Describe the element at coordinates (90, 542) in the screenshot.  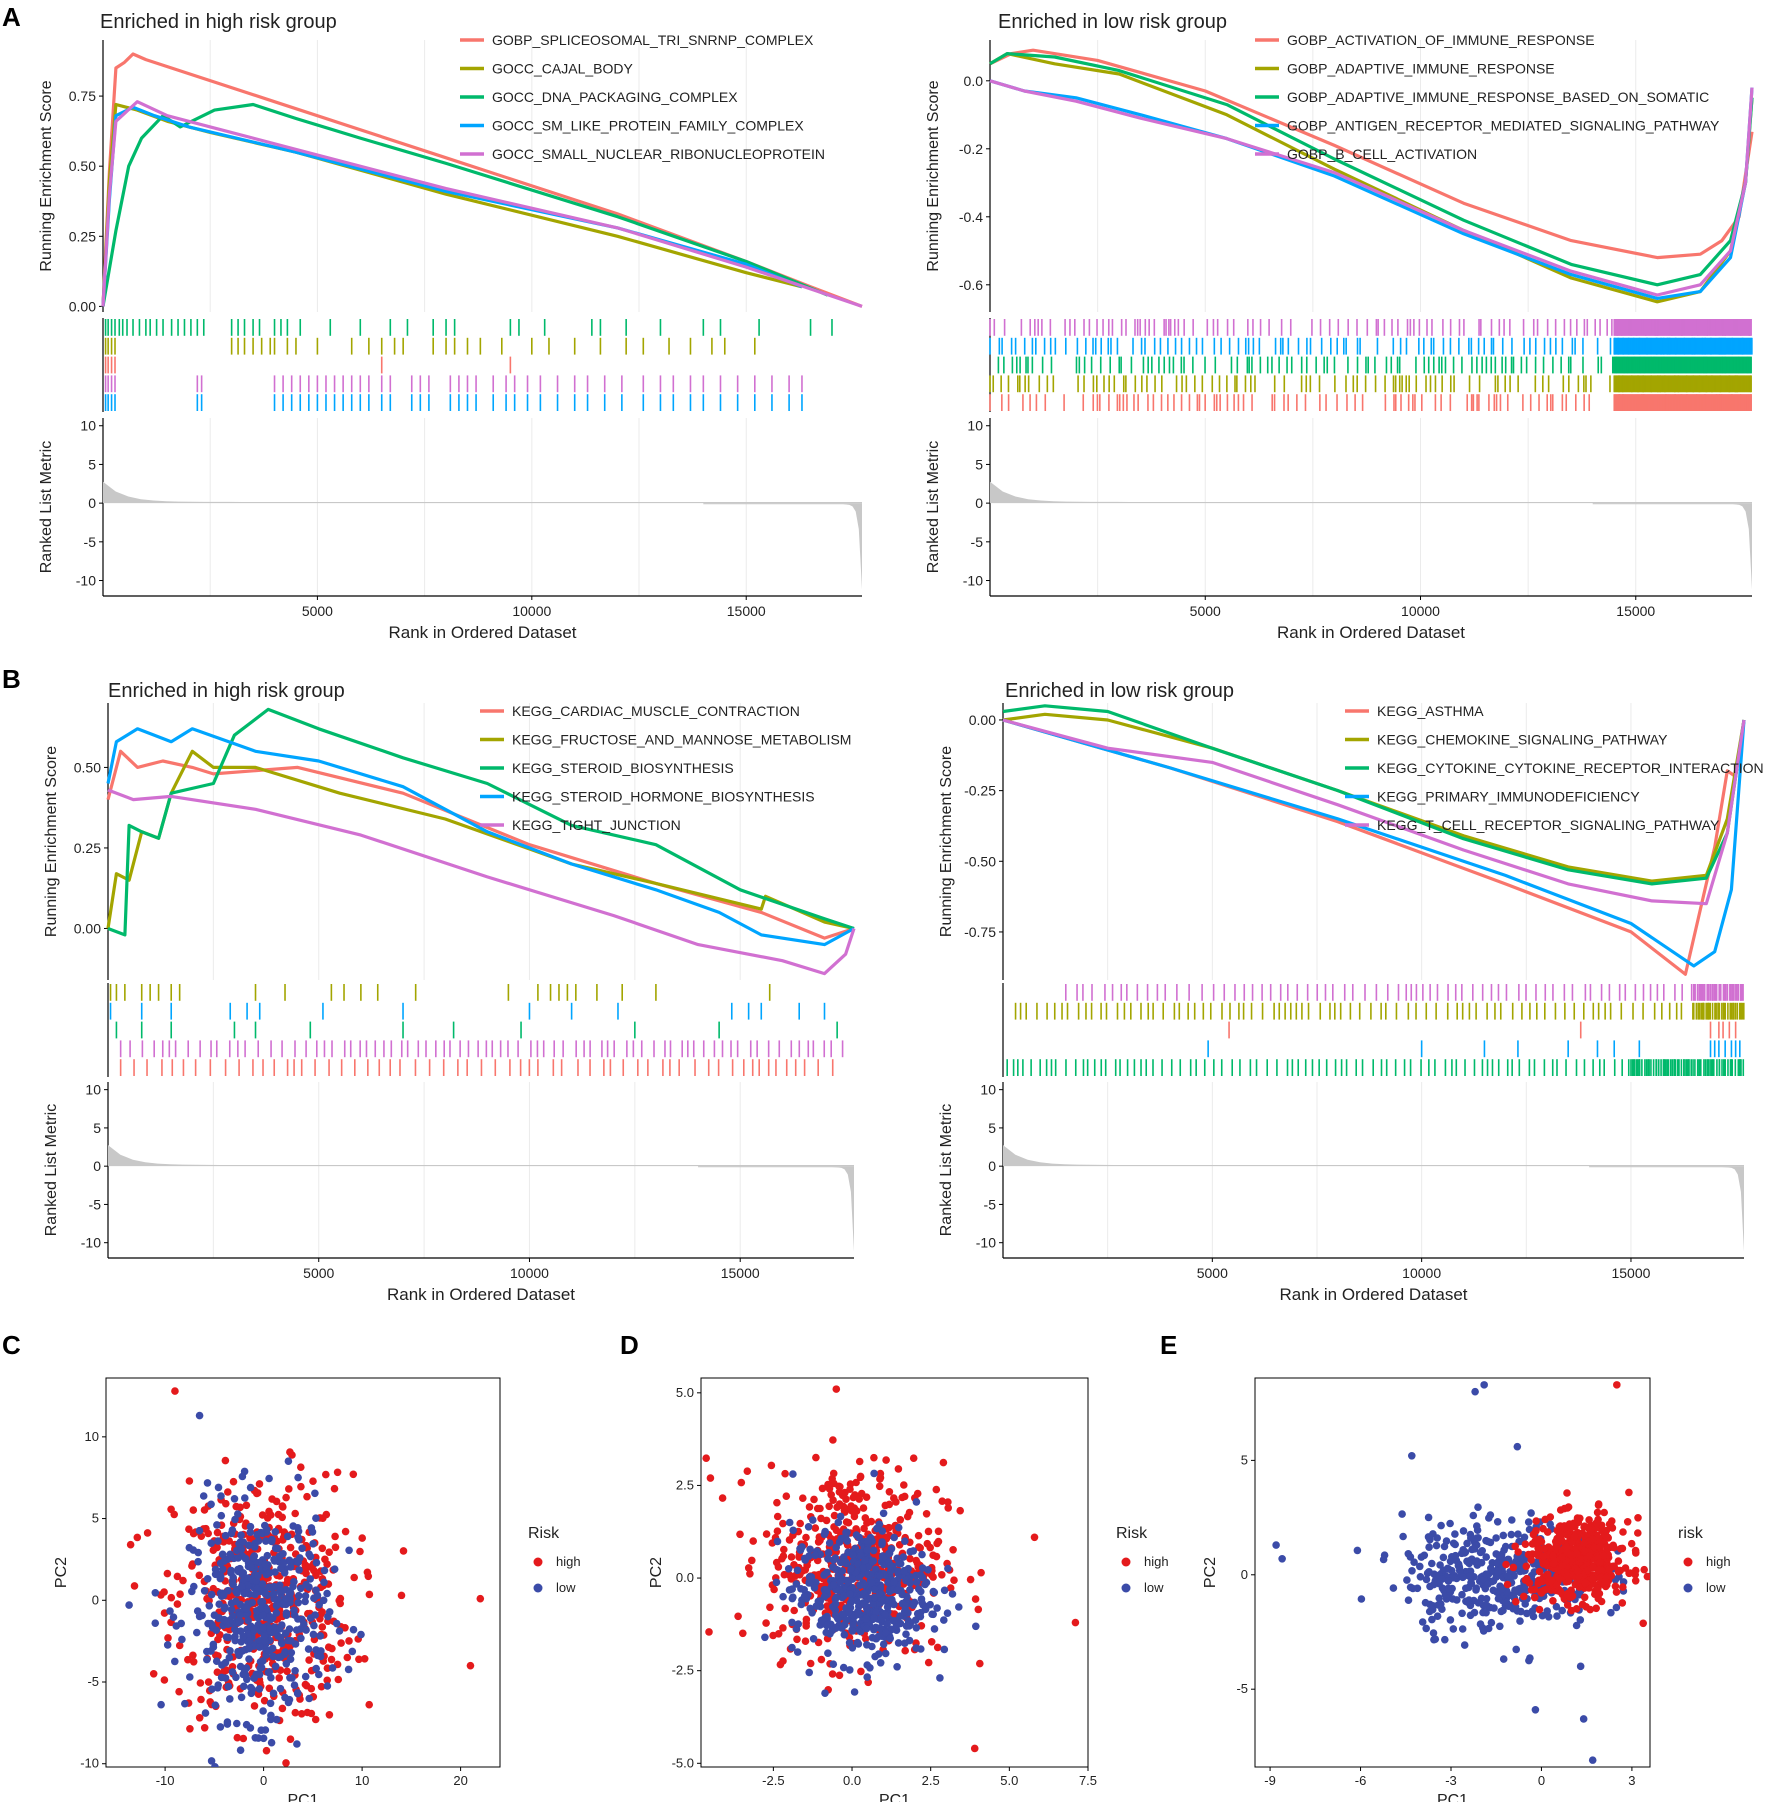
I see `metric-tick-label: -5` at that location.